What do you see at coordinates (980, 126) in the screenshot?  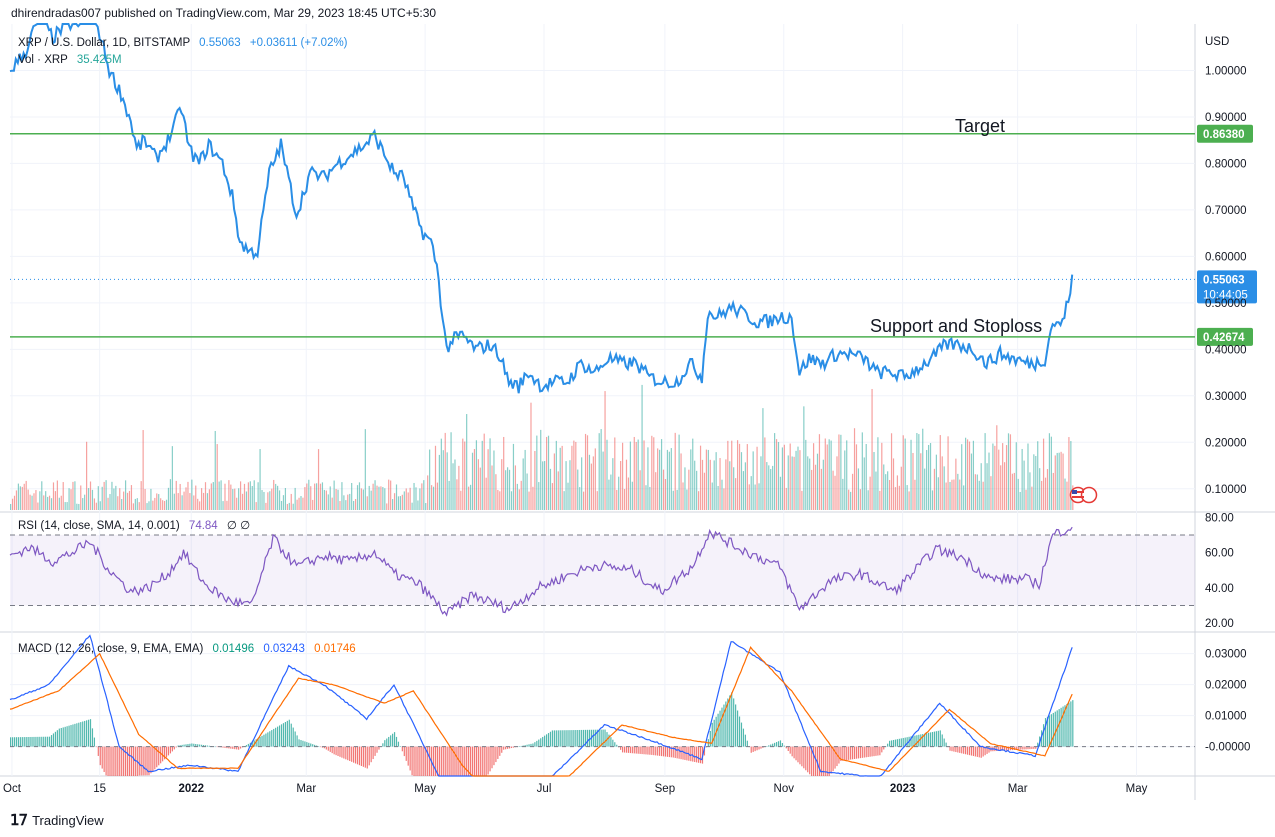 I see `target-annotation: Target` at bounding box center [980, 126].